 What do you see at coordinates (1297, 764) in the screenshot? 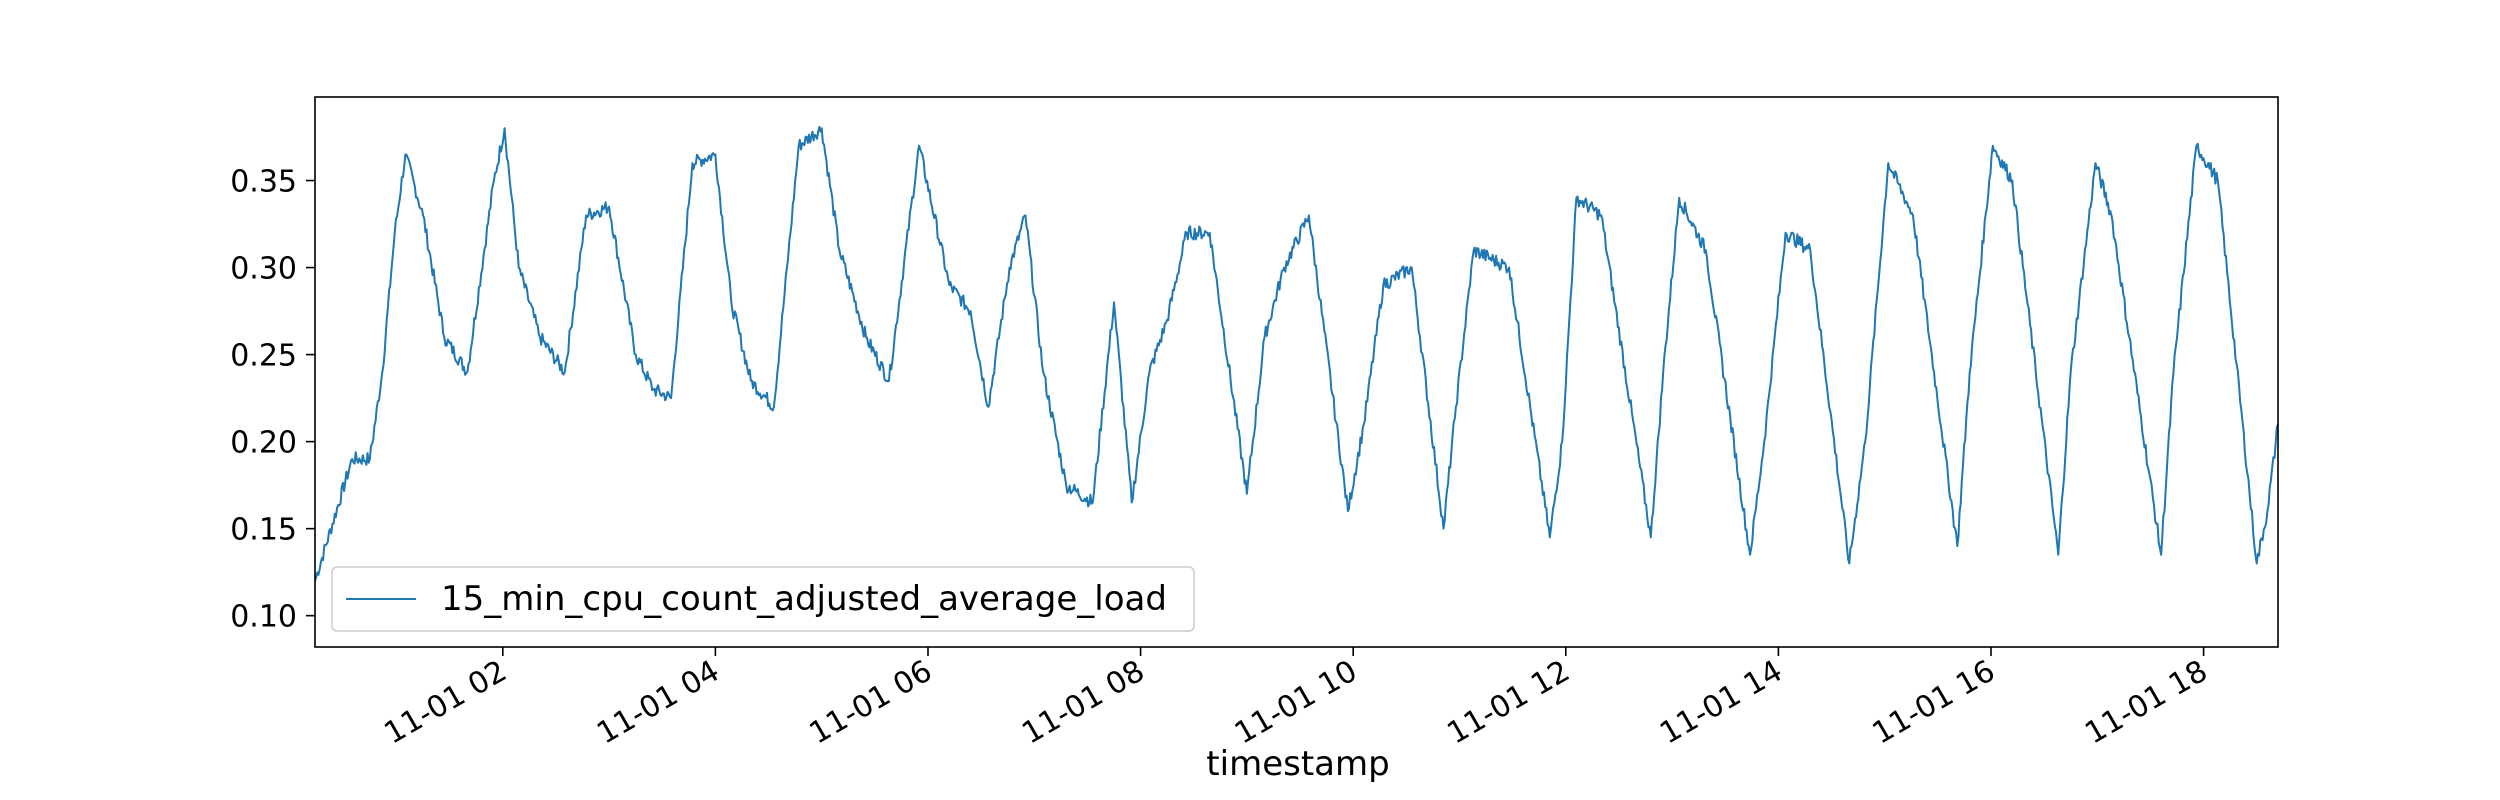
I see `x-axis-label: timestamp` at bounding box center [1297, 764].